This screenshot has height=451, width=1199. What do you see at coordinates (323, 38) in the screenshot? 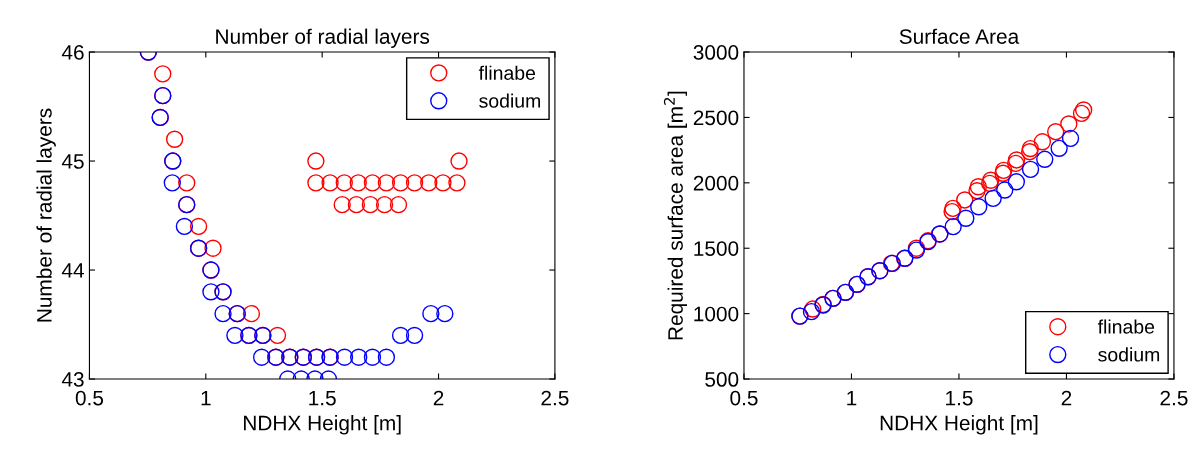
I see `chart-title: Number of radial layers` at bounding box center [323, 38].